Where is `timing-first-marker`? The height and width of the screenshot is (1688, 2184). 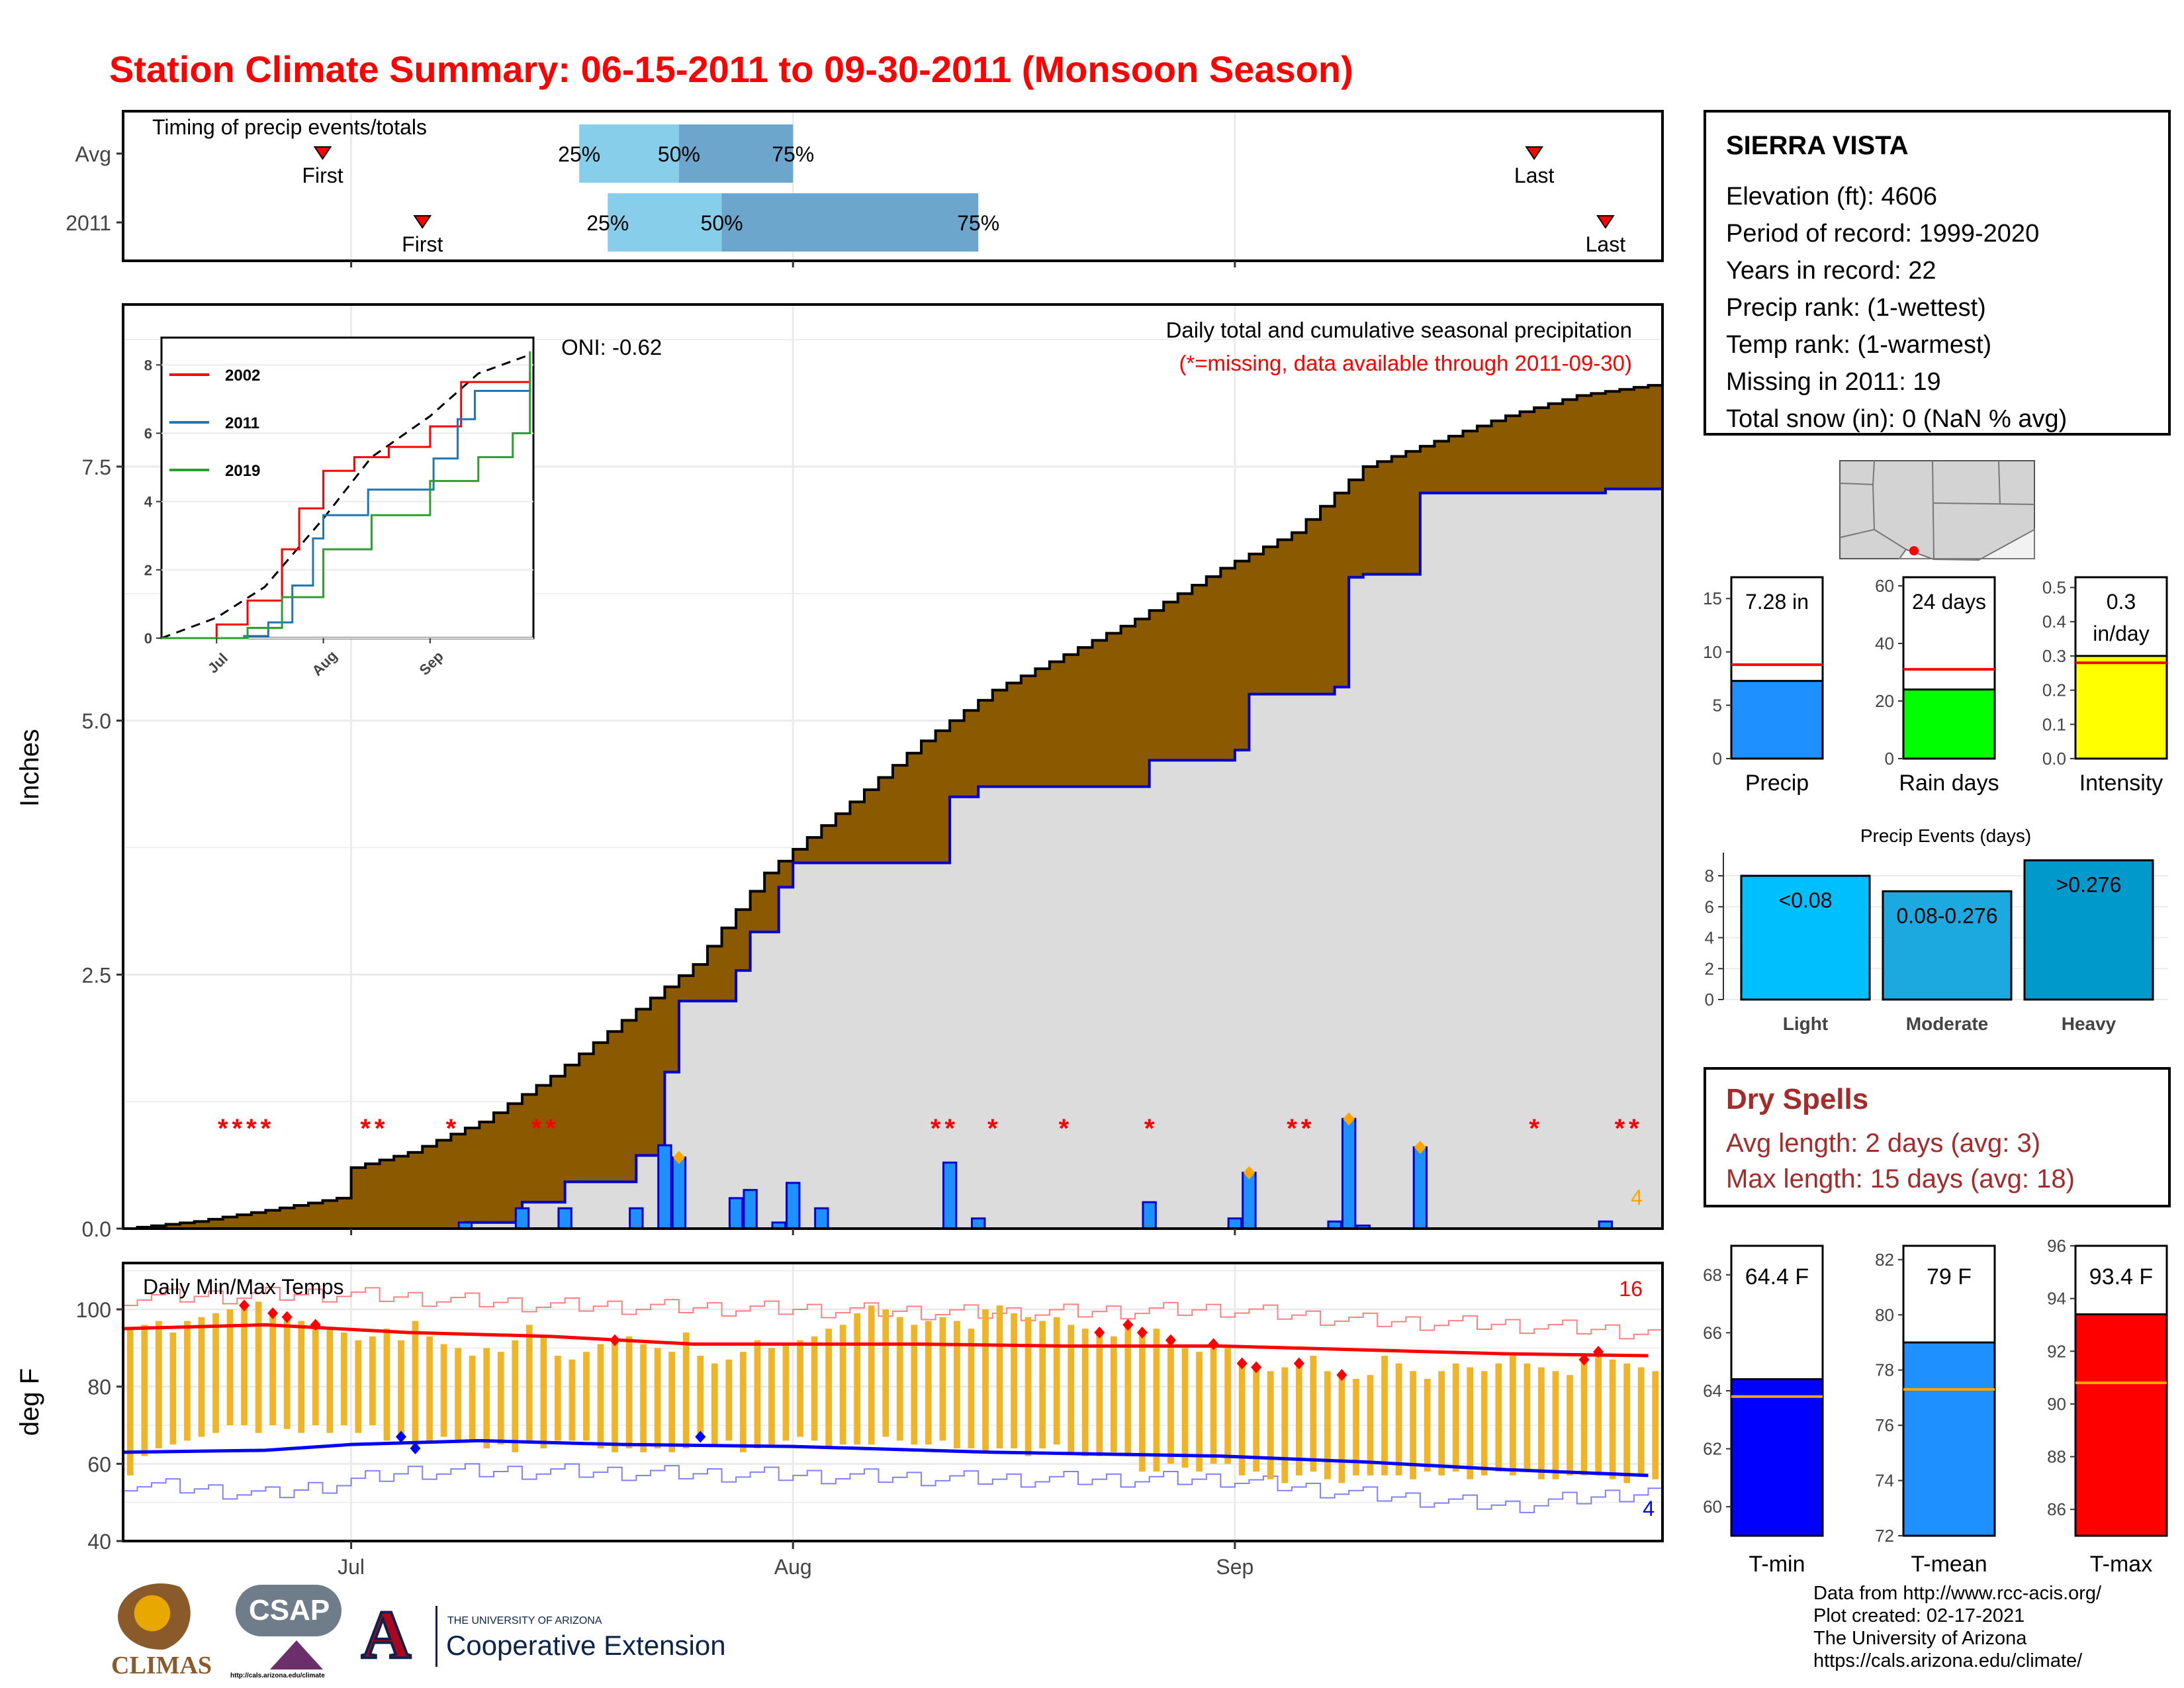
timing-first-marker is located at coordinates (422, 222).